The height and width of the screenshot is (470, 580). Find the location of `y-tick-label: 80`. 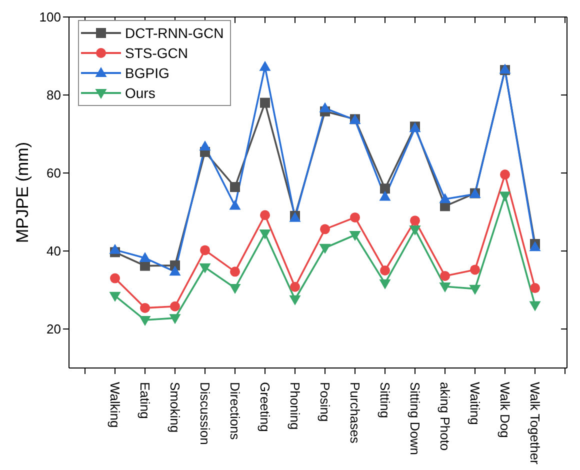

y-tick-label: 80 is located at coordinates (53, 95).